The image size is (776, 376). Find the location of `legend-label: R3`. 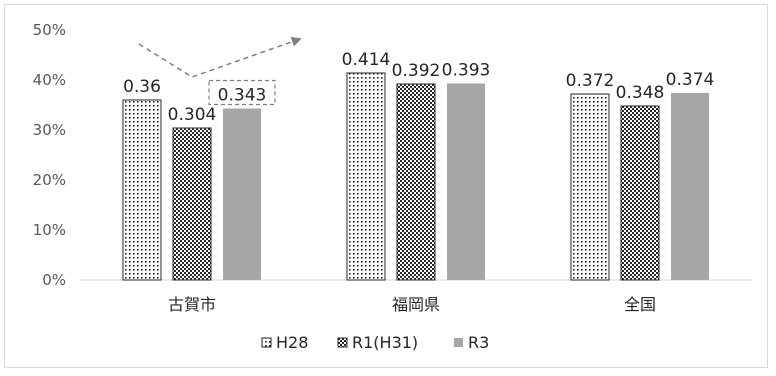

legend-label: R3 is located at coordinates (478, 342).